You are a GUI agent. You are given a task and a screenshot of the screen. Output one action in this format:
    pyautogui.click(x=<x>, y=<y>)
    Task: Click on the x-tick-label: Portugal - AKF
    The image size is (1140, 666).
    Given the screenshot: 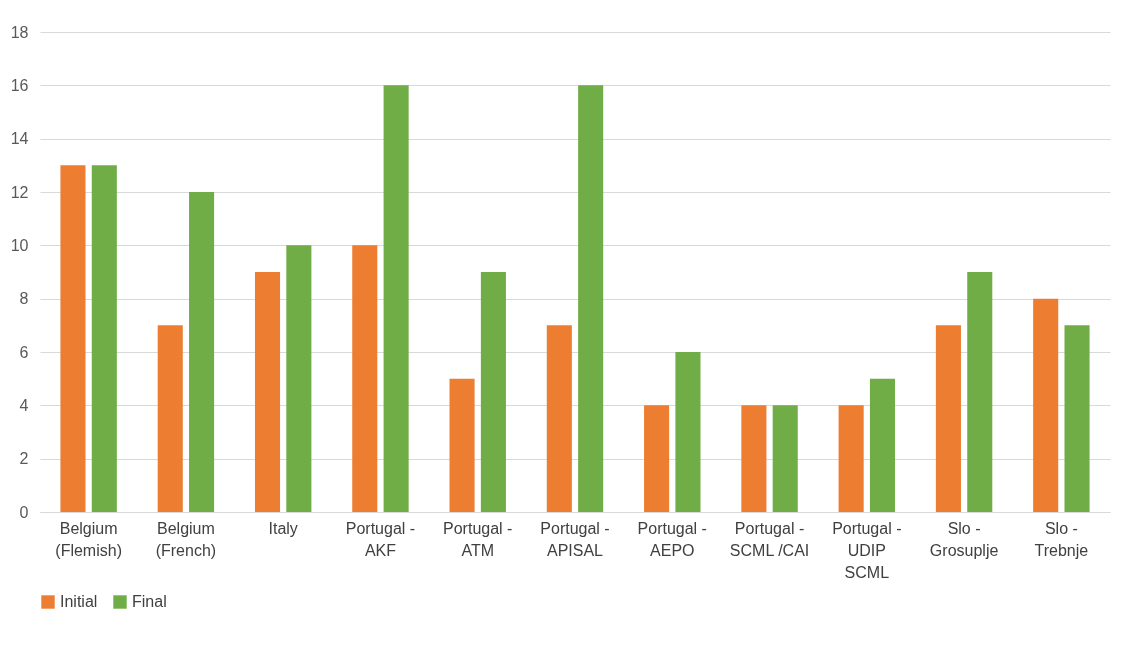 What is the action you would take?
    pyautogui.click(x=380, y=539)
    